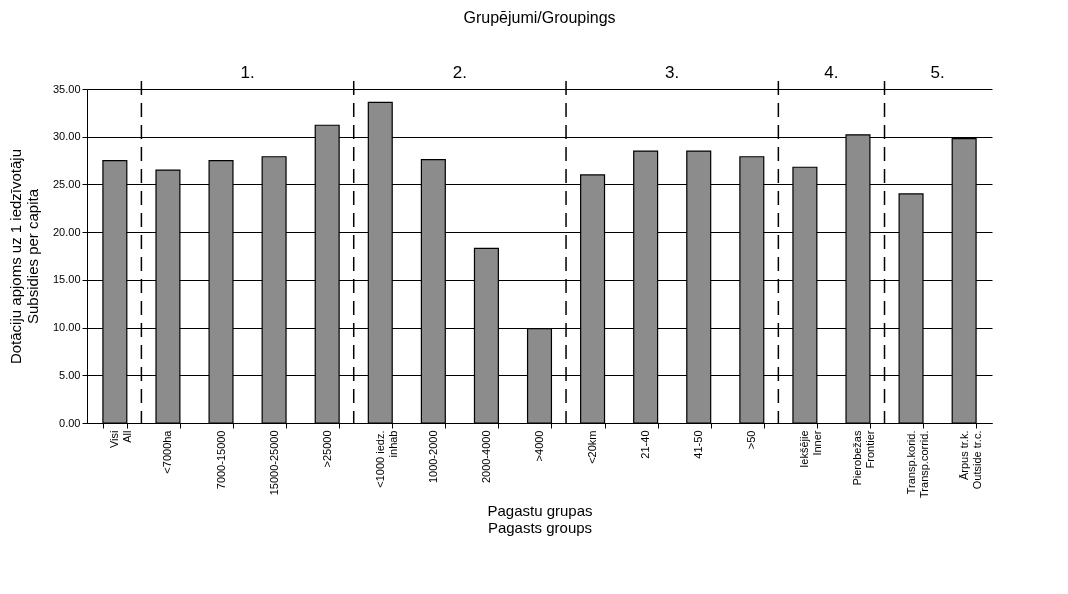 The height and width of the screenshot is (594, 1068). What do you see at coordinates (66, 183) in the screenshot?
I see `y-tick-label: 25.00` at bounding box center [66, 183].